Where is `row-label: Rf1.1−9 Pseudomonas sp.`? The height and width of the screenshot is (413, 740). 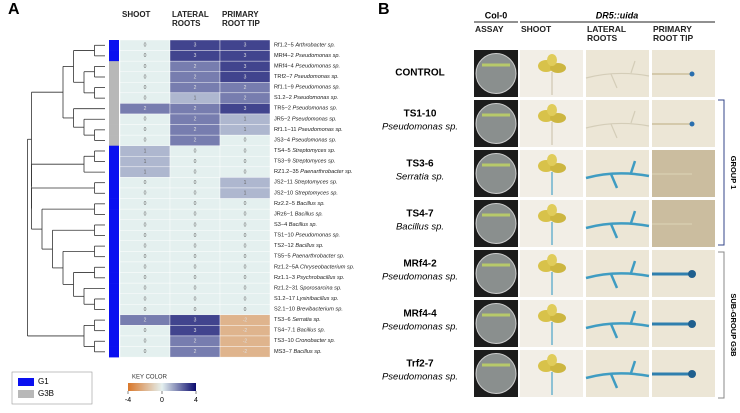
row-label: Rf1.1−9 Pseudomonas sp. is located at coordinates (307, 88).